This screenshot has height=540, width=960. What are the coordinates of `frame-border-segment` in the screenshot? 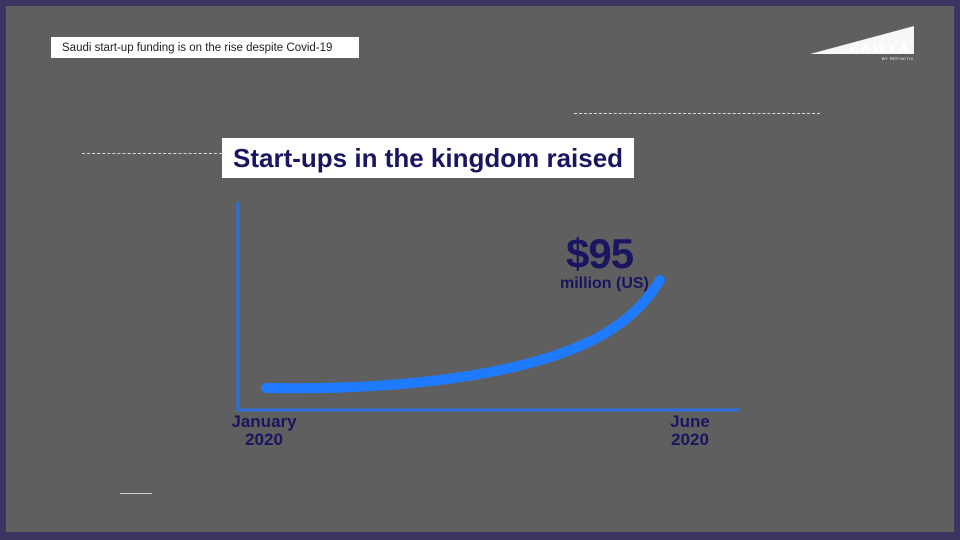 It's located at (812, 536).